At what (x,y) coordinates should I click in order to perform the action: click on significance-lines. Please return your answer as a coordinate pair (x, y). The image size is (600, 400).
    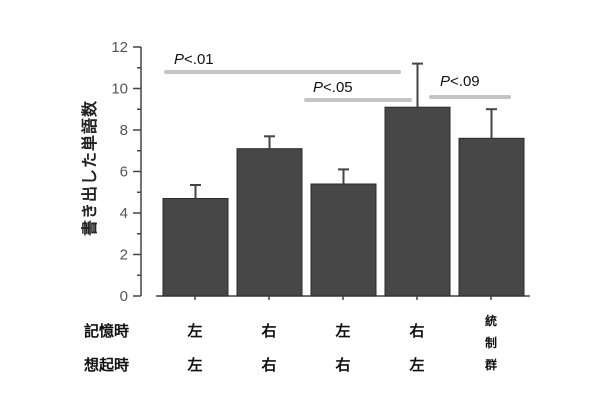
    Looking at the image, I should click on (337, 86).